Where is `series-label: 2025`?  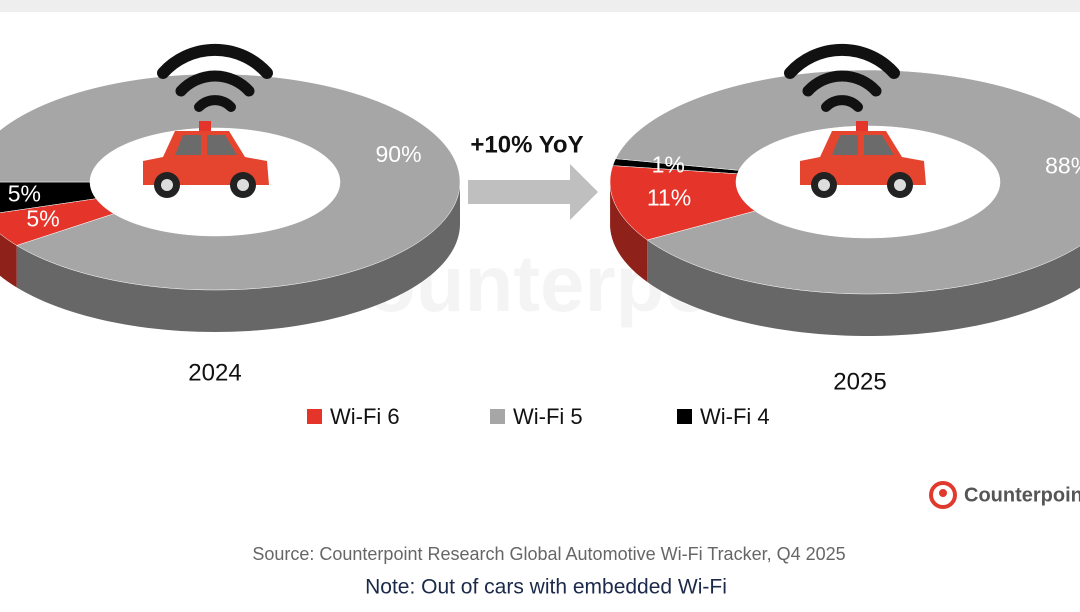
series-label: 2025 is located at coordinates (859, 381).